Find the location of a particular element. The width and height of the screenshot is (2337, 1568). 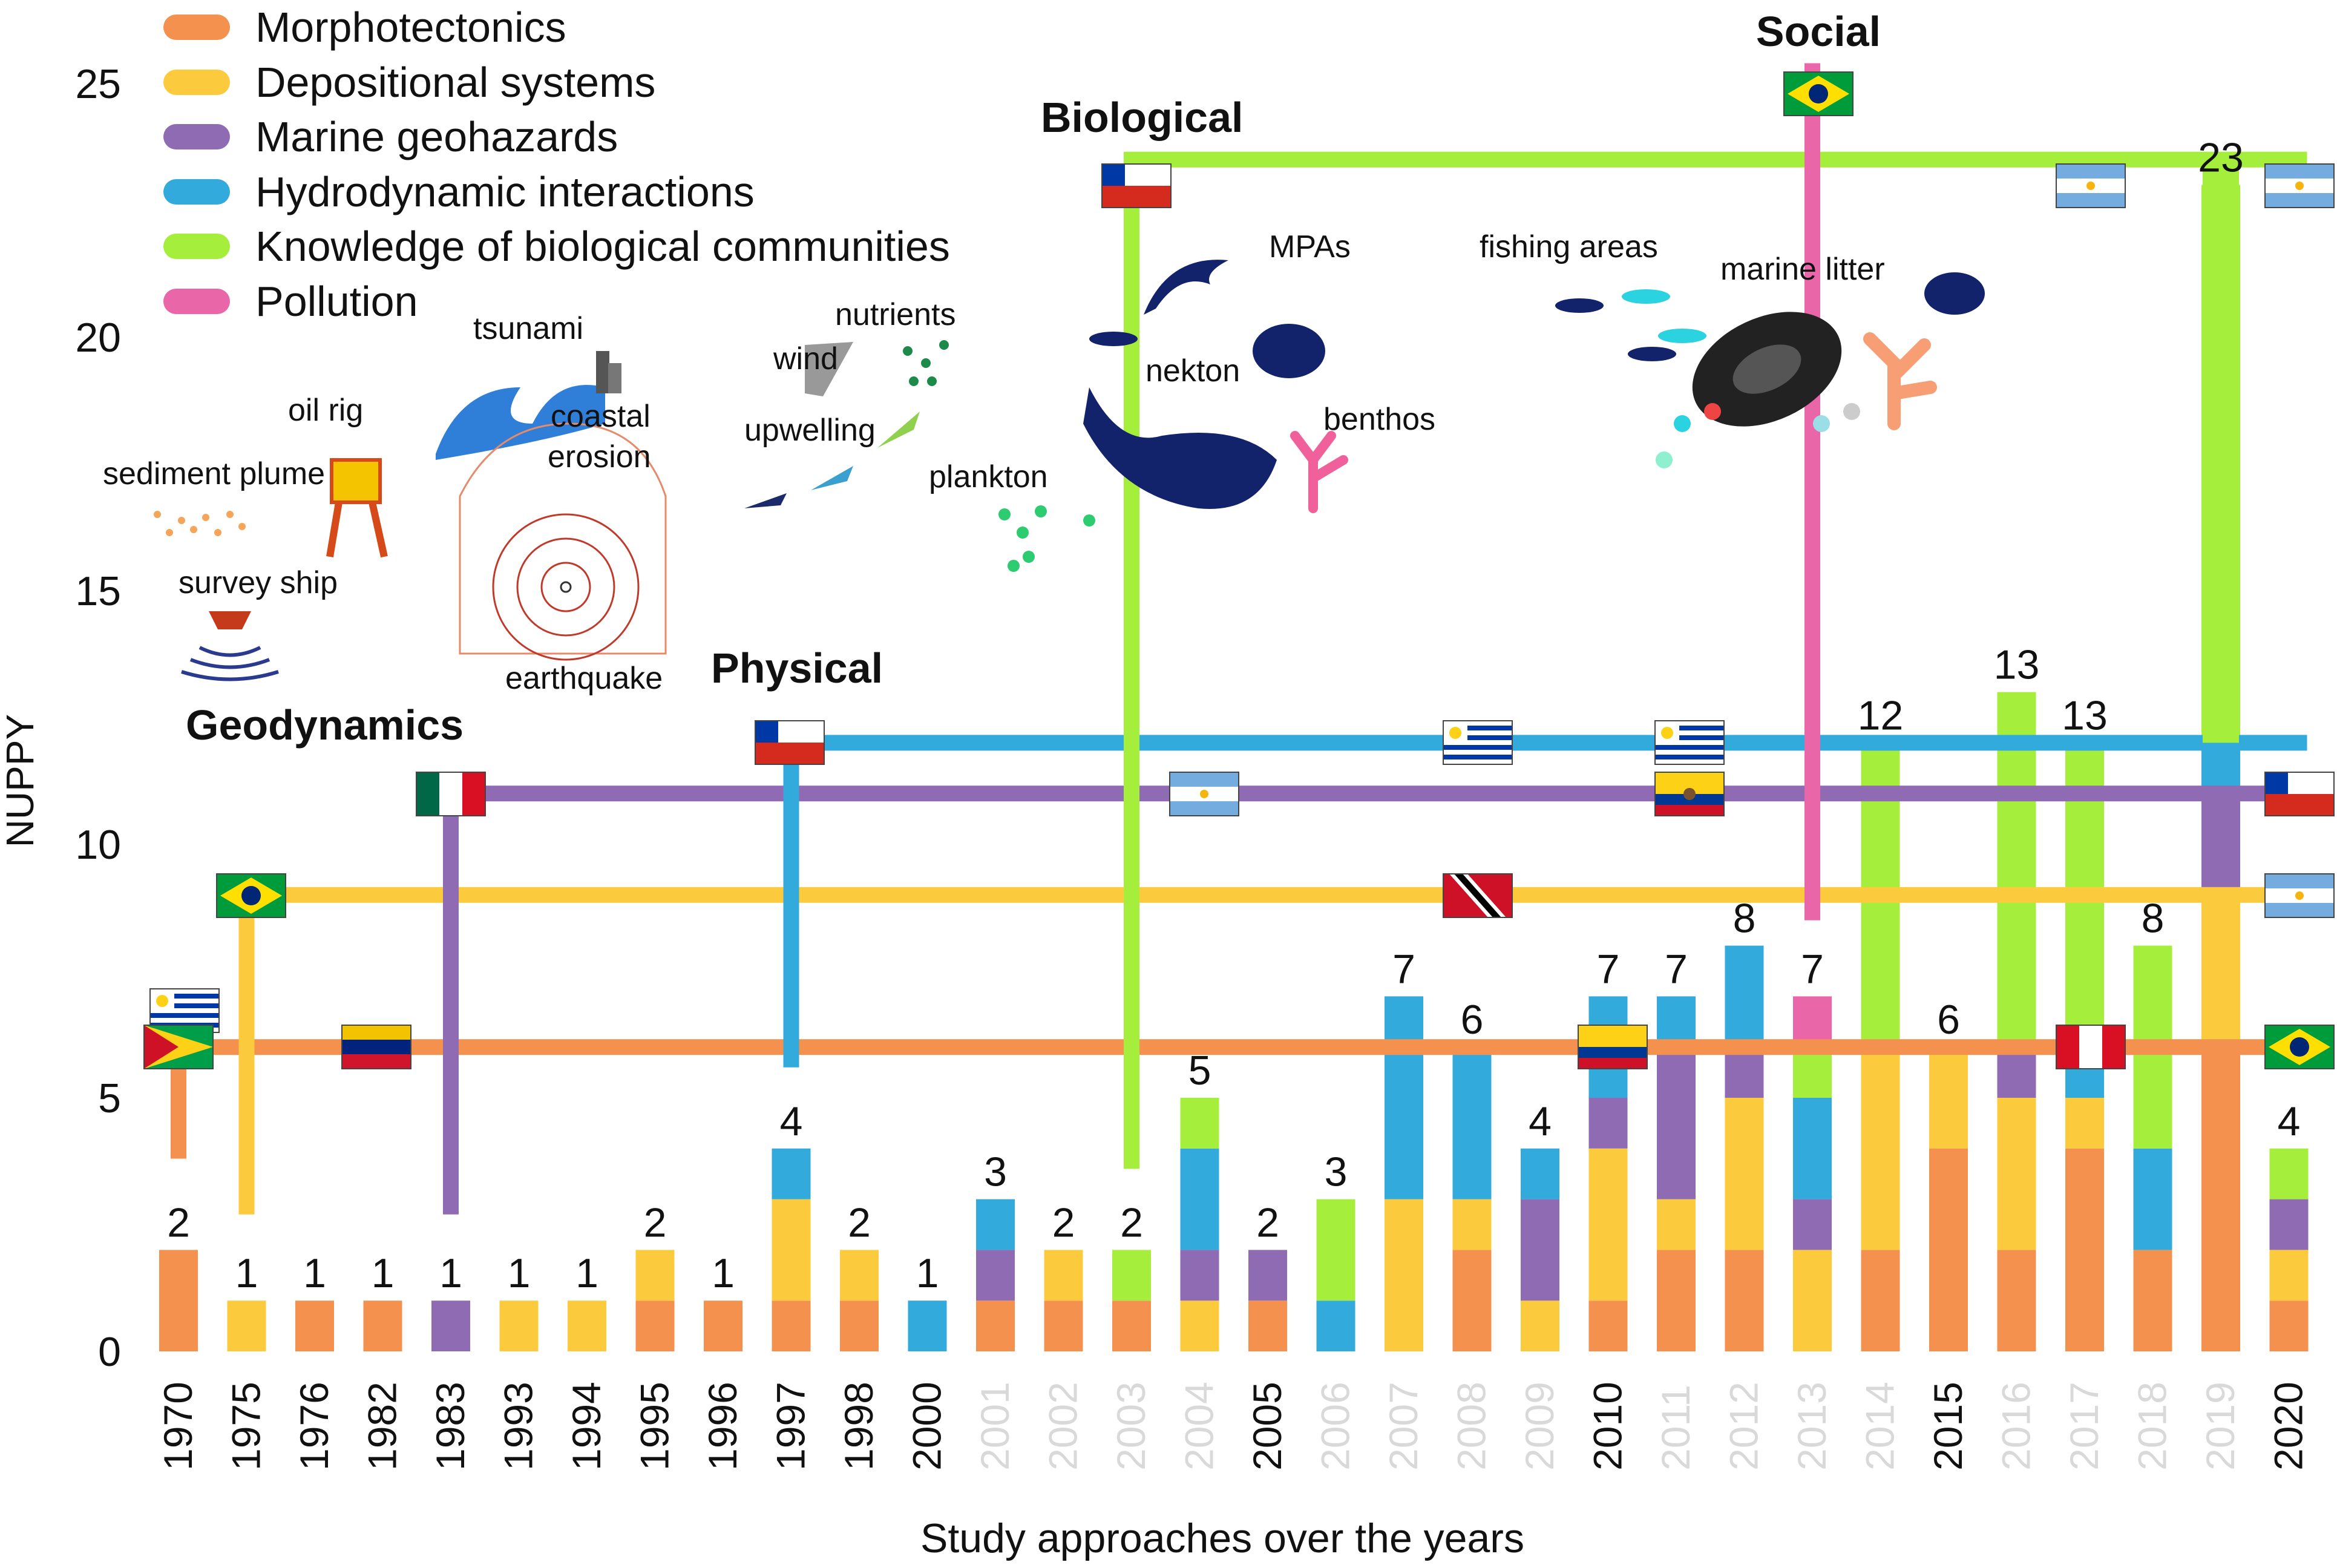

oil-rig-leg is located at coordinates (379, 529).